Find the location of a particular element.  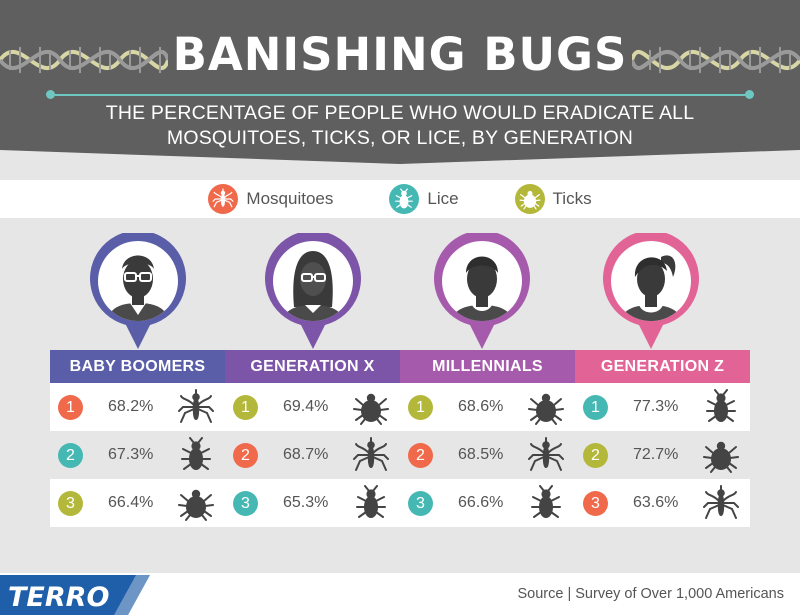

table-row: 1 68.2% is located at coordinates (137, 407).